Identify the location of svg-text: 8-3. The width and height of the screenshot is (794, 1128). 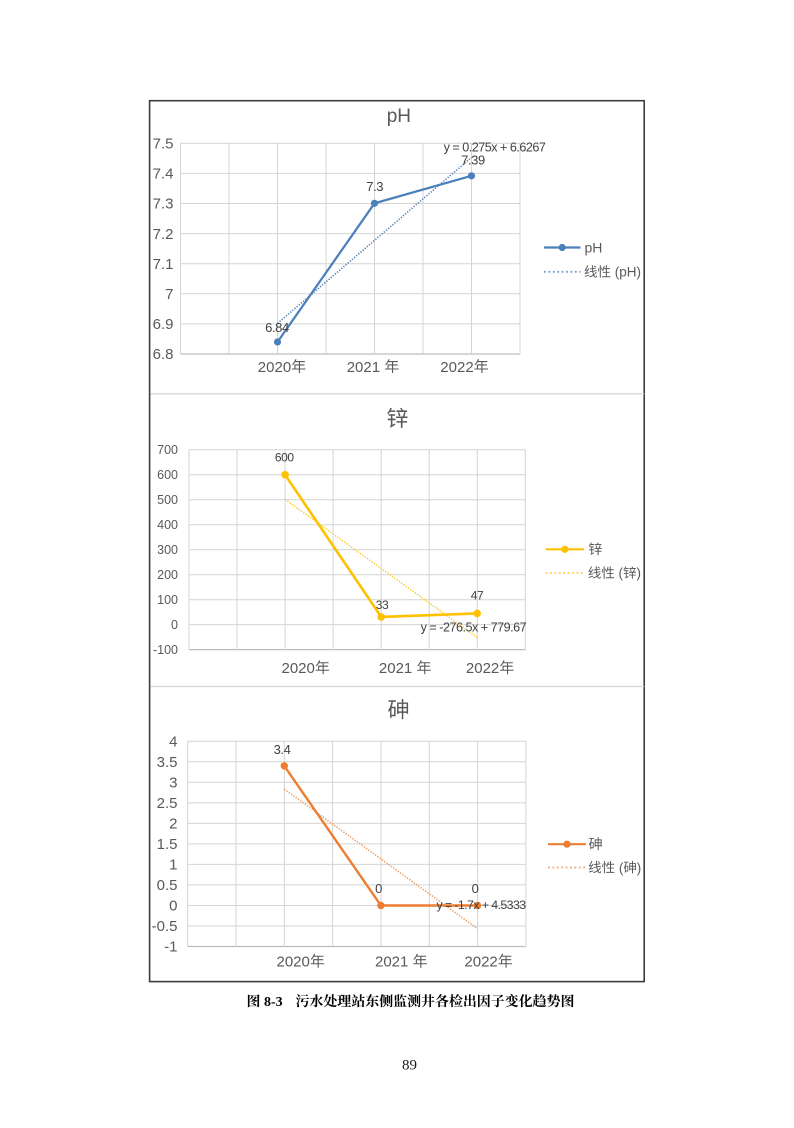
(273, 1002).